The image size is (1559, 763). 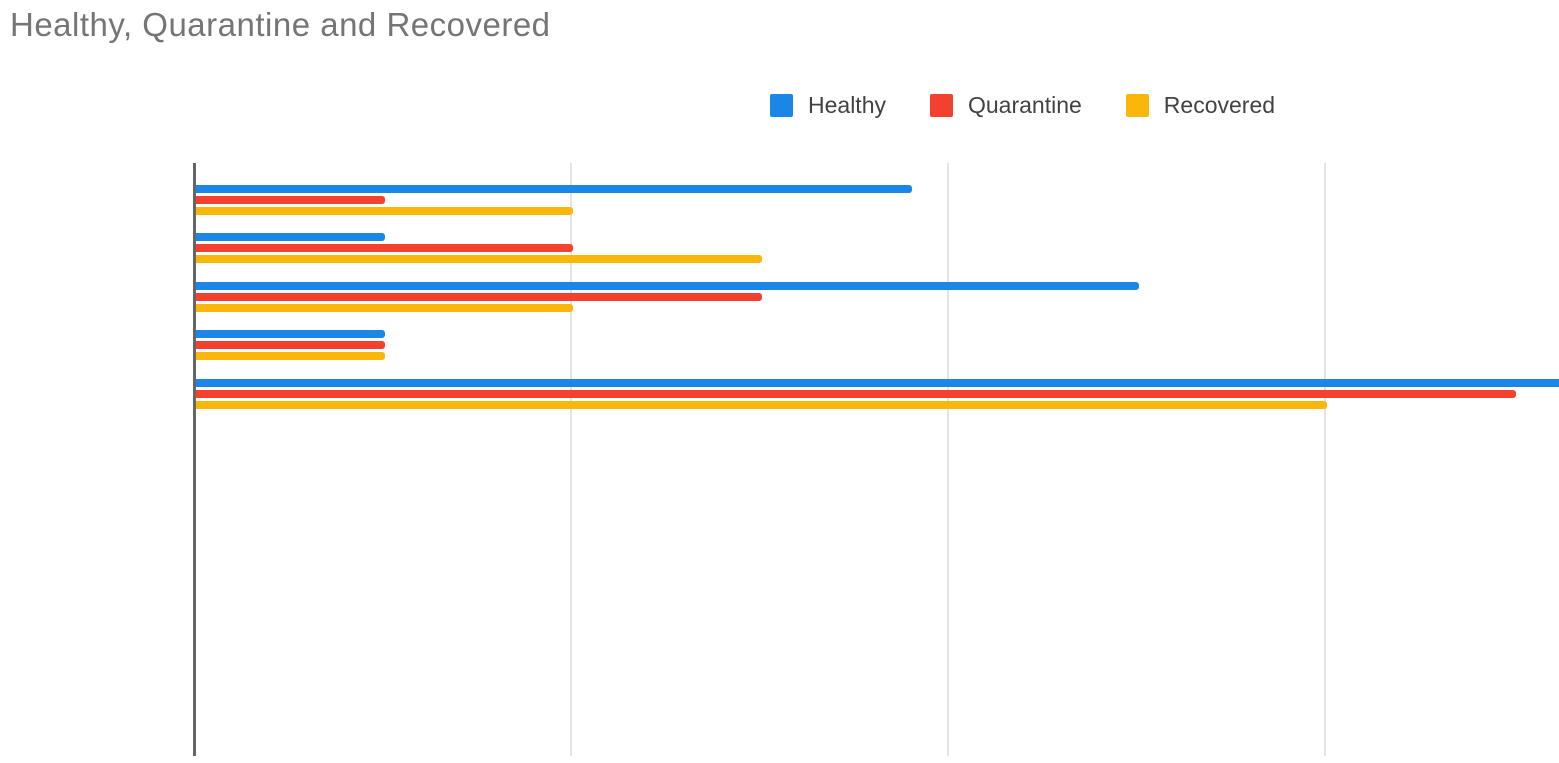 I want to click on chart-title: Healthy, Quarantine and Recovered, so click(x=280, y=24).